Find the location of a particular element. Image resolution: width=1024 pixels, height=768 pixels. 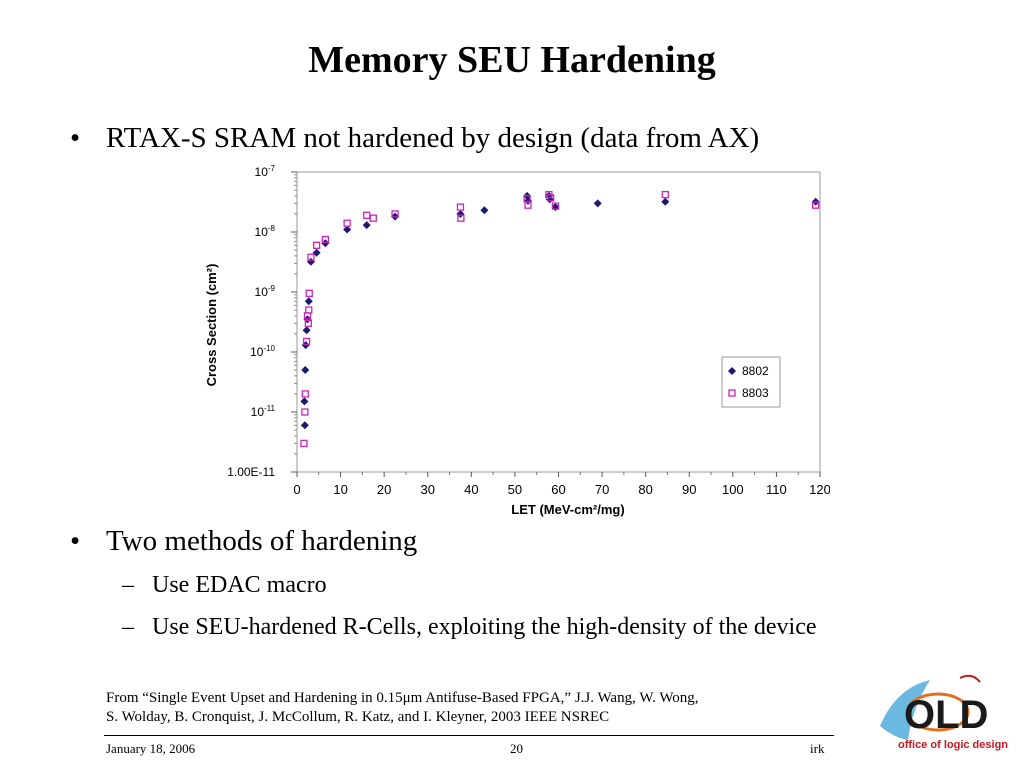

x-tick-label: 110 is located at coordinates (776, 489).